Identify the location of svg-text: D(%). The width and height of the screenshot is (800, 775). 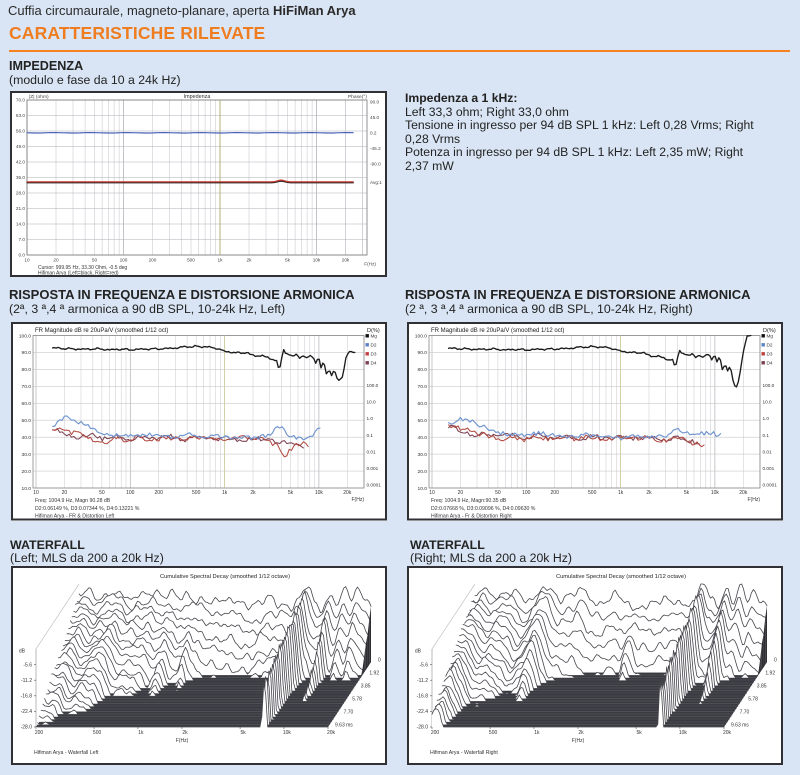
(373, 331).